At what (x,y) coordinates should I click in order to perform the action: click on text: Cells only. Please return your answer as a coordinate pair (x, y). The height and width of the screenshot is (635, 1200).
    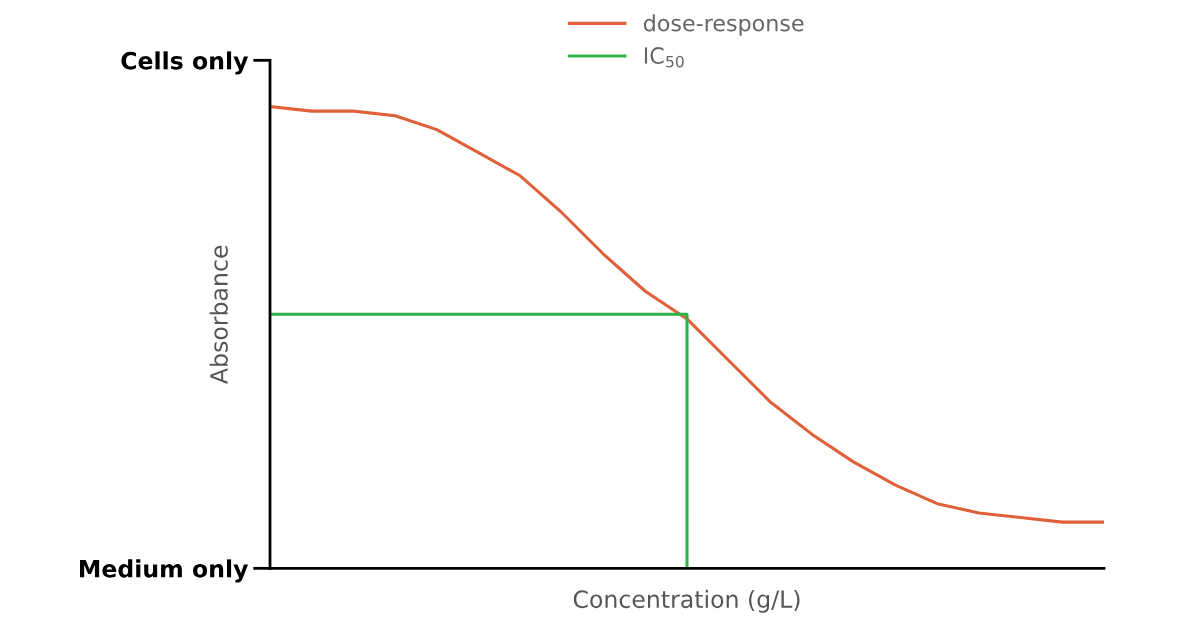
    Looking at the image, I should click on (185, 63).